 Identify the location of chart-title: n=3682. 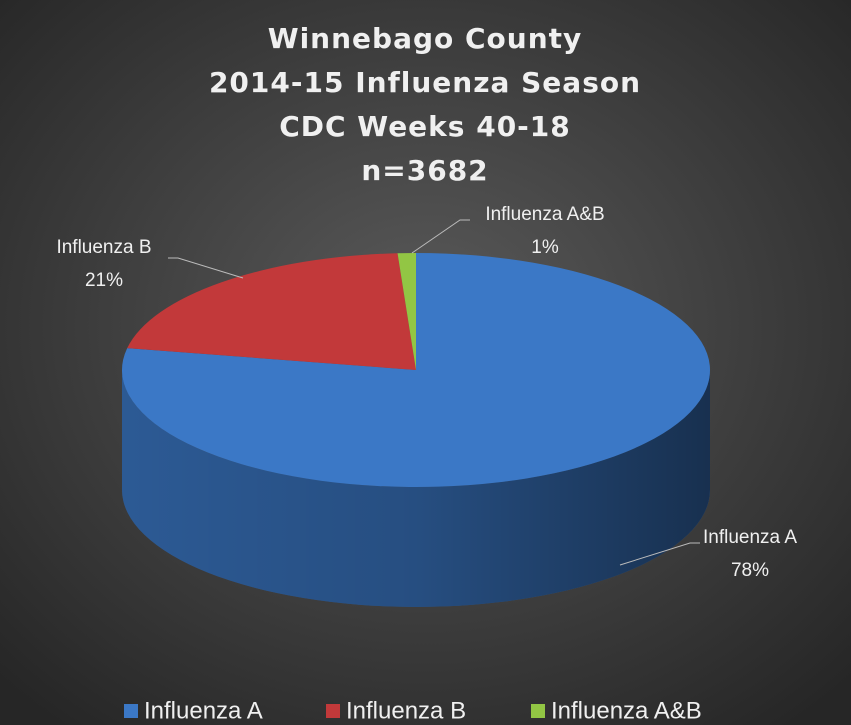
(424, 170).